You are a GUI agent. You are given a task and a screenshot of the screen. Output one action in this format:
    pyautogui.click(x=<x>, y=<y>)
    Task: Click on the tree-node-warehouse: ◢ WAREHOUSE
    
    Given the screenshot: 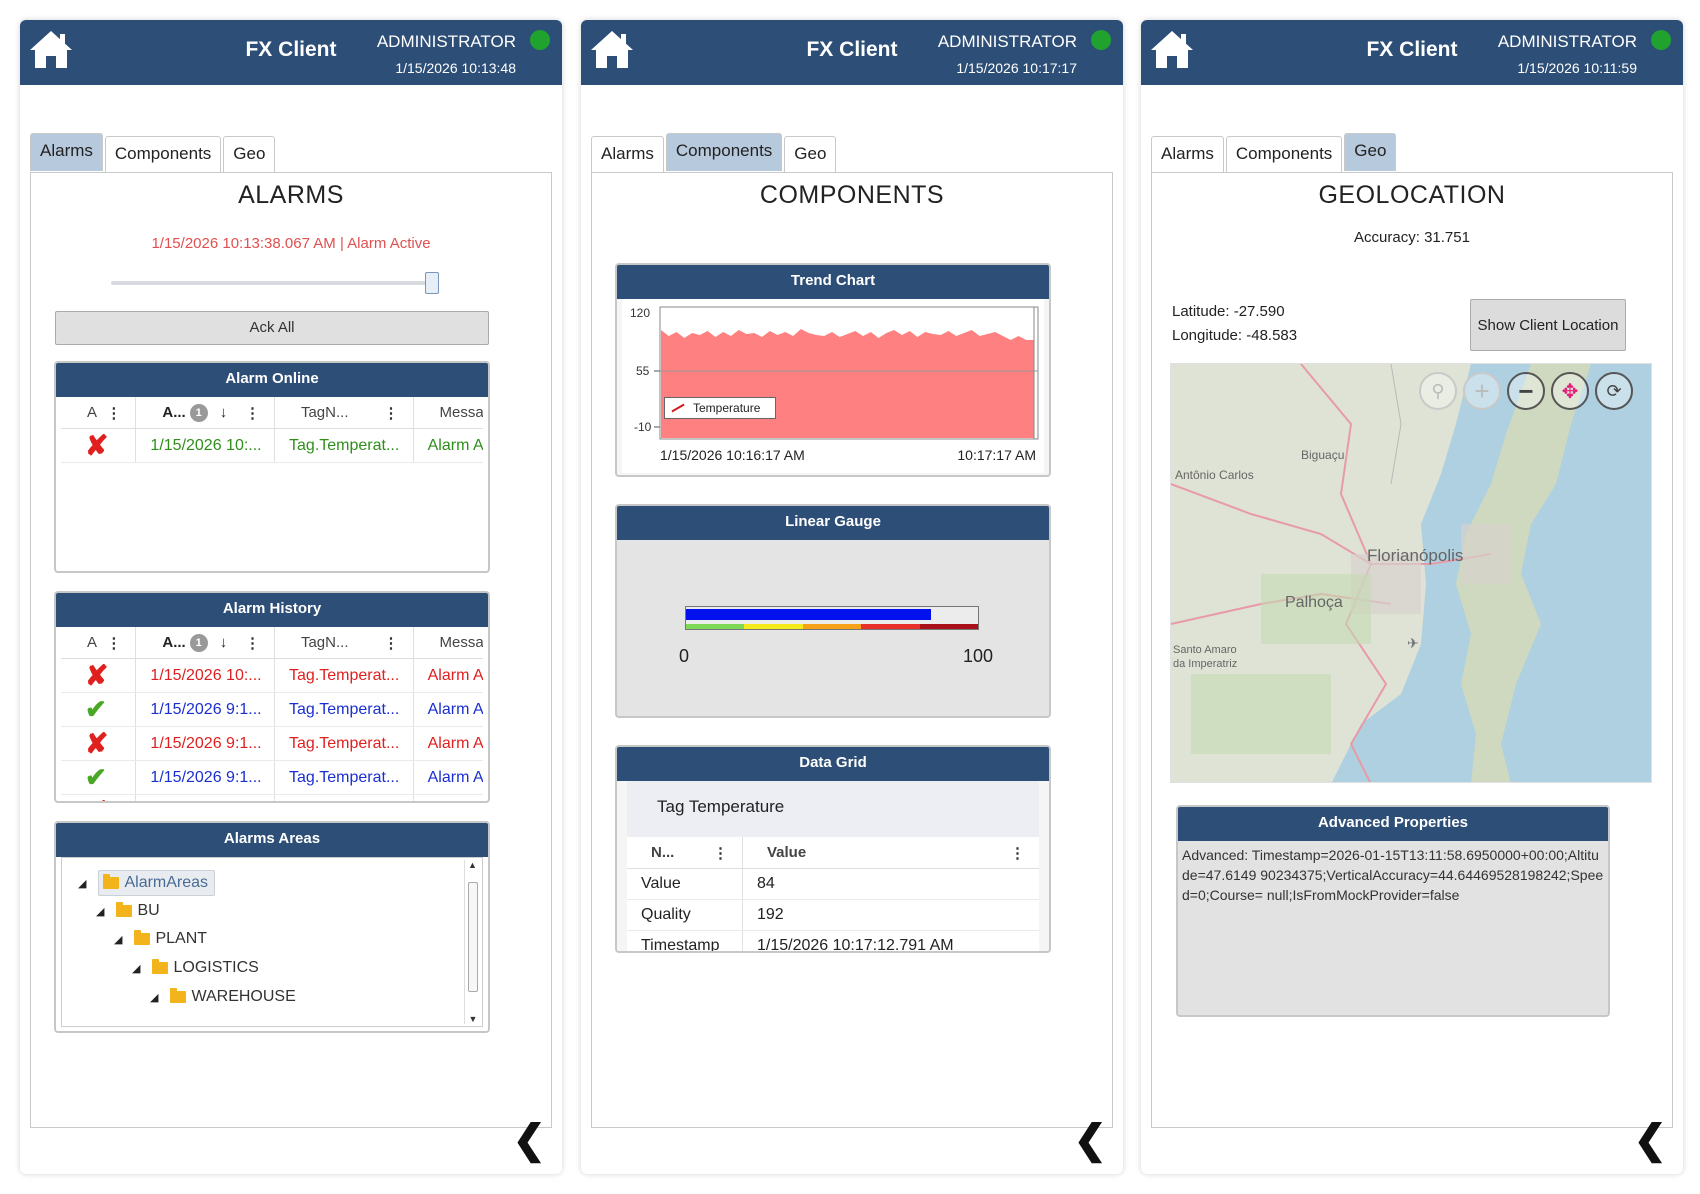 What is the action you would take?
    pyautogui.click(x=223, y=996)
    